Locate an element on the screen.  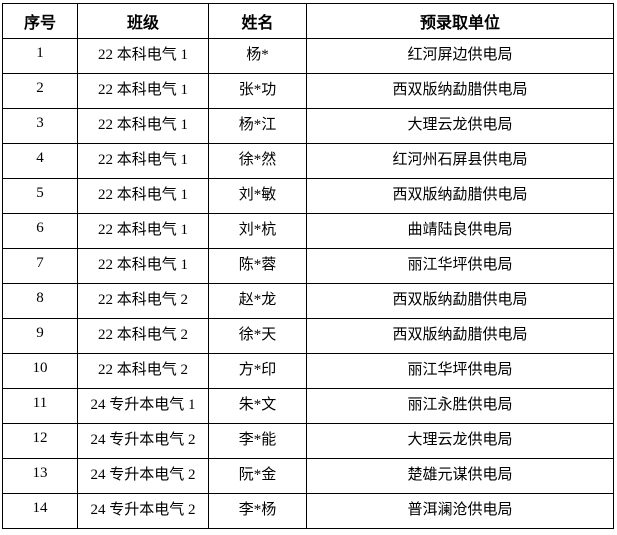
header-name: 姓名 is located at coordinates (257, 21).